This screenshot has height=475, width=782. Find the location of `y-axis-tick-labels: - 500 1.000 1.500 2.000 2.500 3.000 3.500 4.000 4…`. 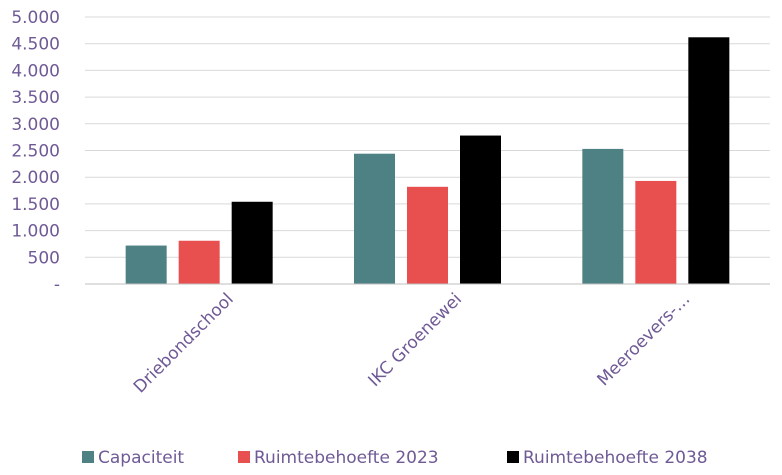

y-axis-tick-labels: - 500 1.000 1.500 2.000 2.500 3.000 3.500 4.000 4… is located at coordinates (35, 151).